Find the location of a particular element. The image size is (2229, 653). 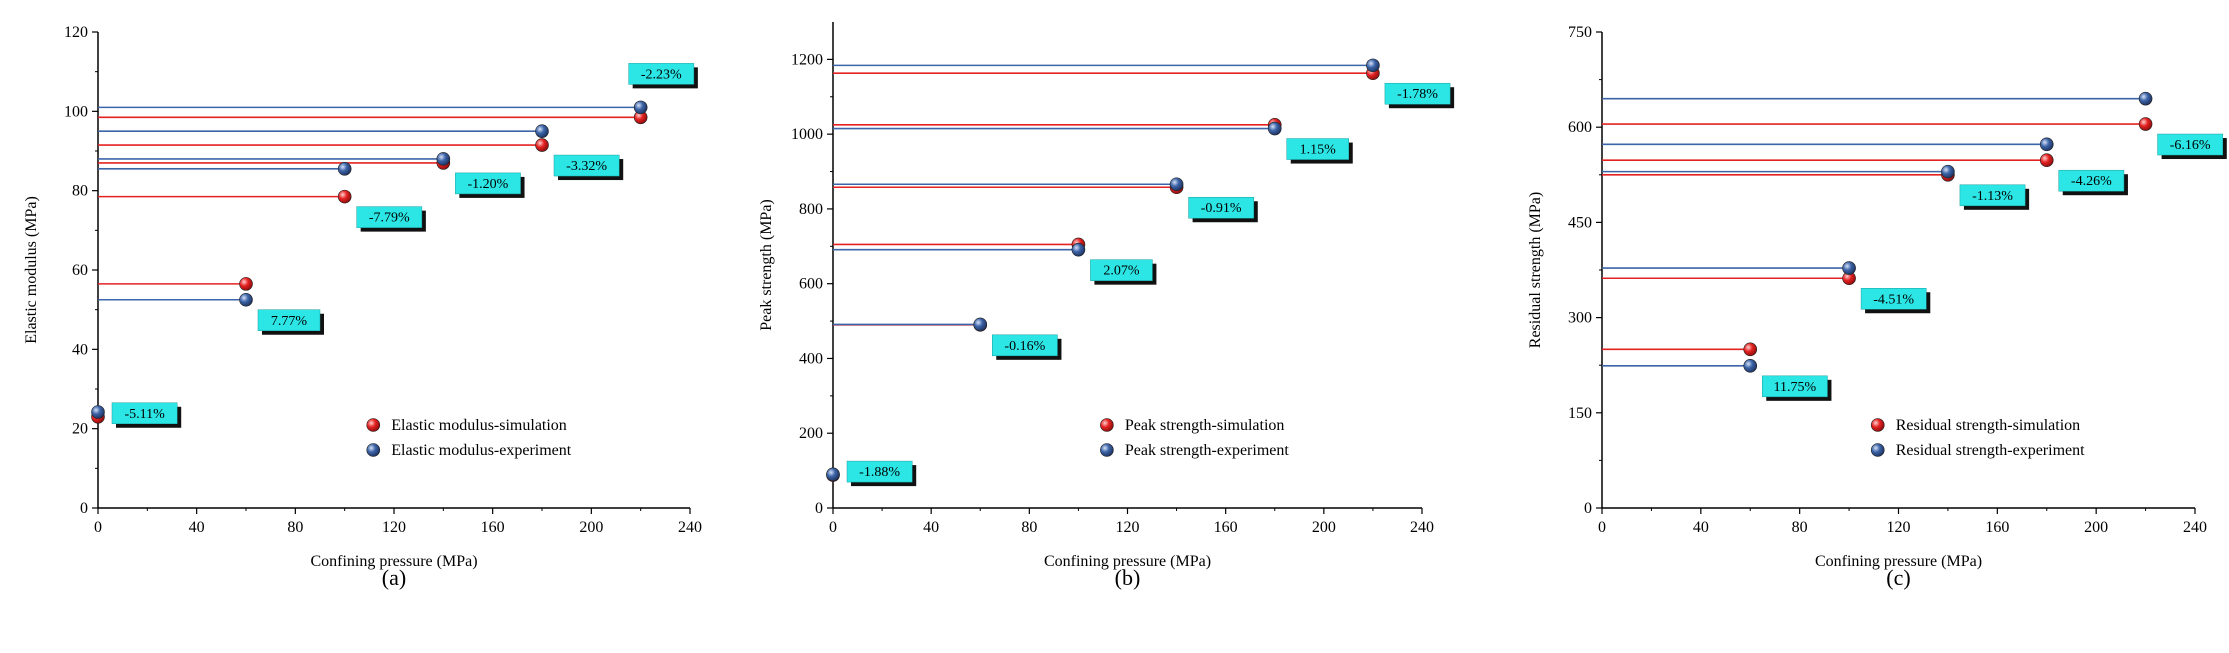

panel-caption: (b) is located at coordinates (1128, 577).